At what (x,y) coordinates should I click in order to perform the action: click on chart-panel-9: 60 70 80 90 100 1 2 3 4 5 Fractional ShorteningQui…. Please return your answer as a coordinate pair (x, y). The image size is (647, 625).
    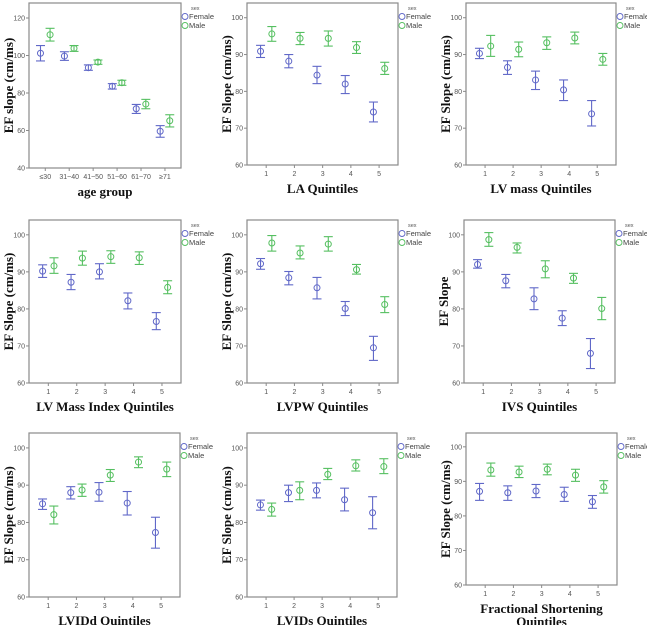
    Looking at the image, I should click on (542, 528).